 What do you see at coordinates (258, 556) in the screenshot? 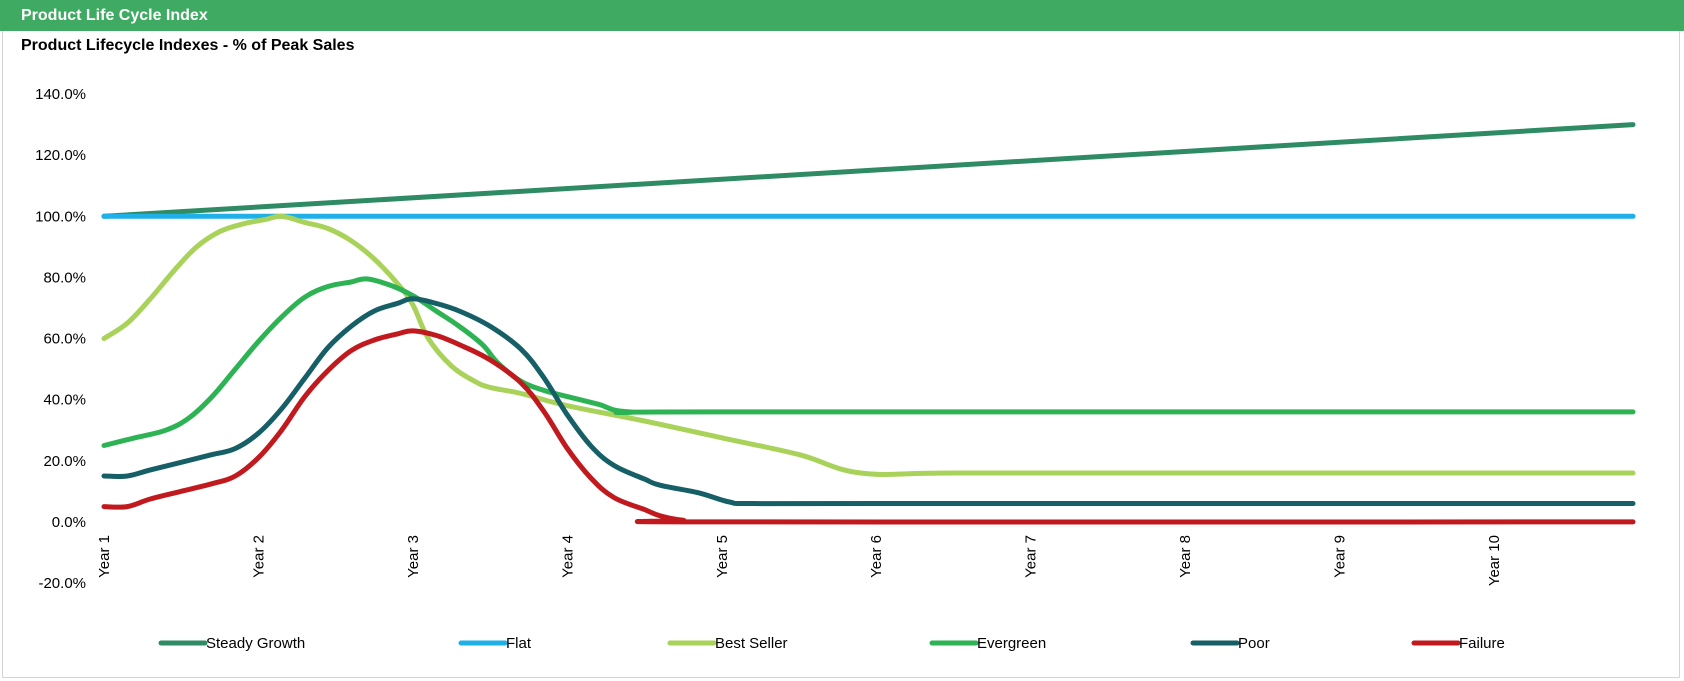
I see `x-tick-label: Year 2` at bounding box center [258, 556].